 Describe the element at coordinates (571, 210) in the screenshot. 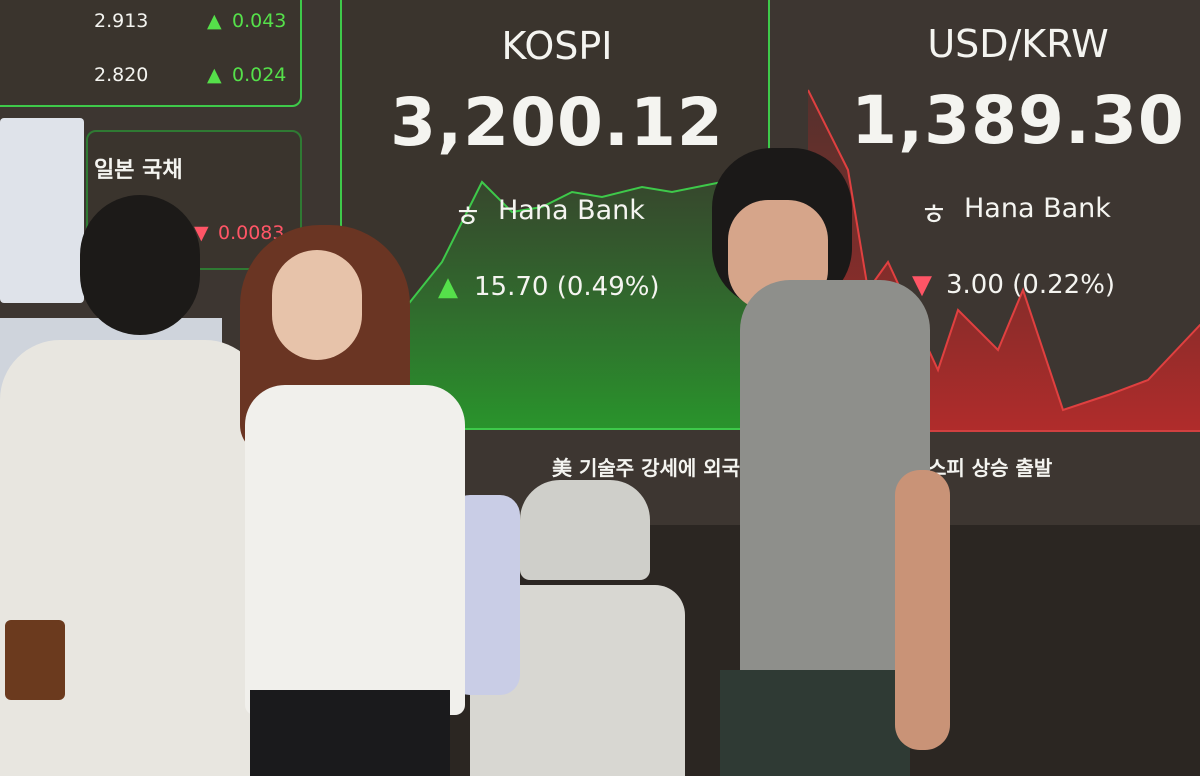

I see `kospi-sponsor: Hana Bank` at that location.